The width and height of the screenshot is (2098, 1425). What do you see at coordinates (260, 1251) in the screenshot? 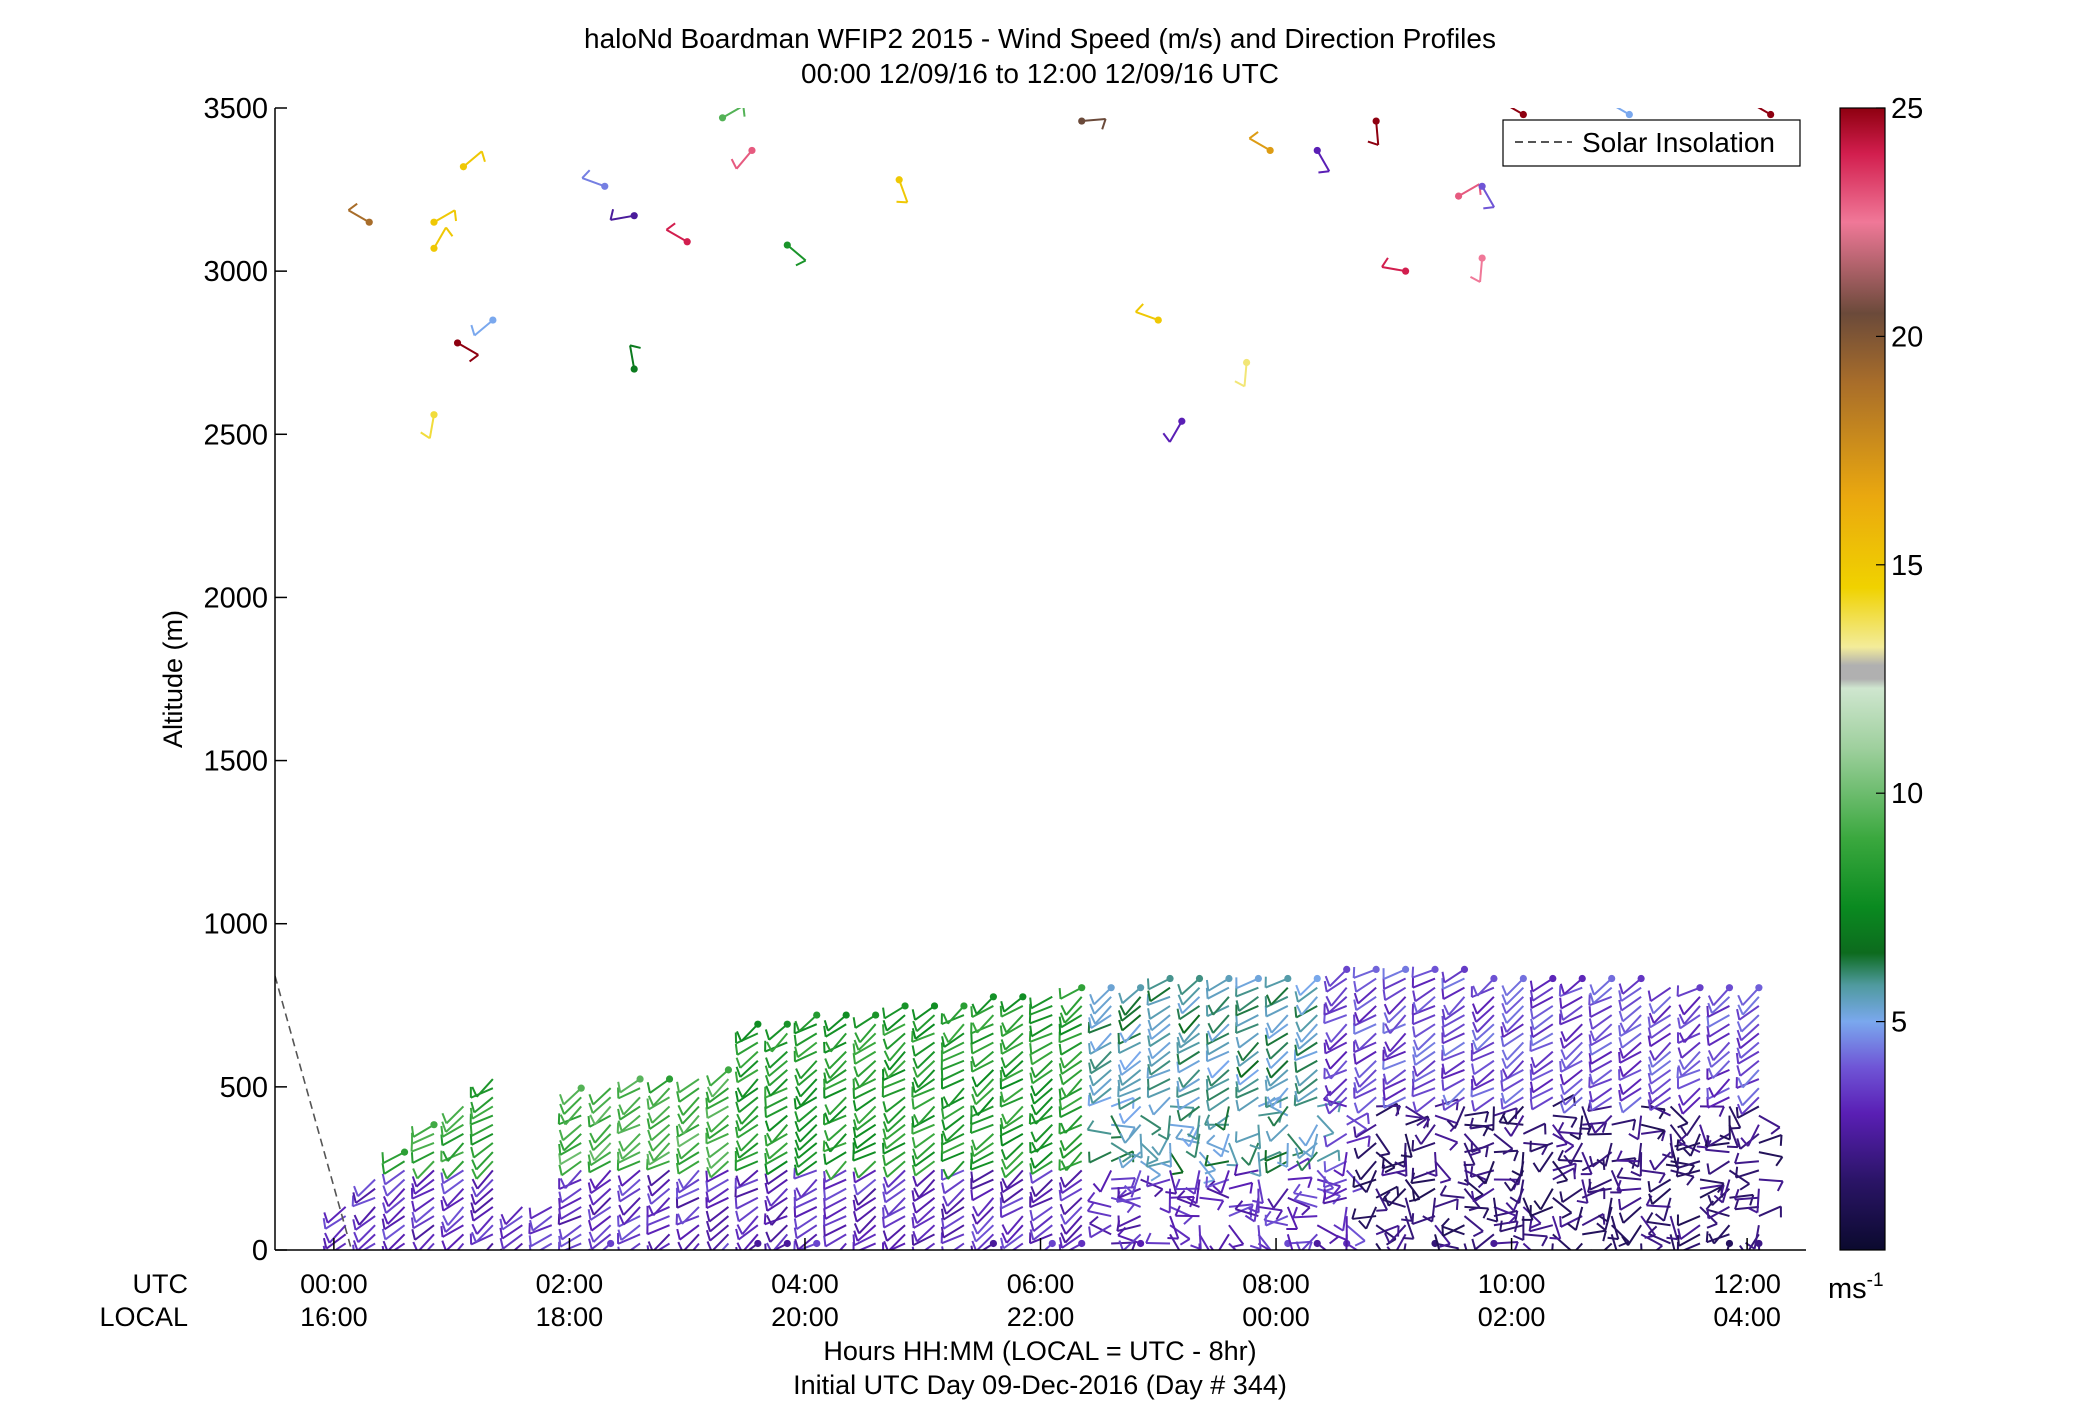
I see `y-tick-label: 0` at bounding box center [260, 1251].